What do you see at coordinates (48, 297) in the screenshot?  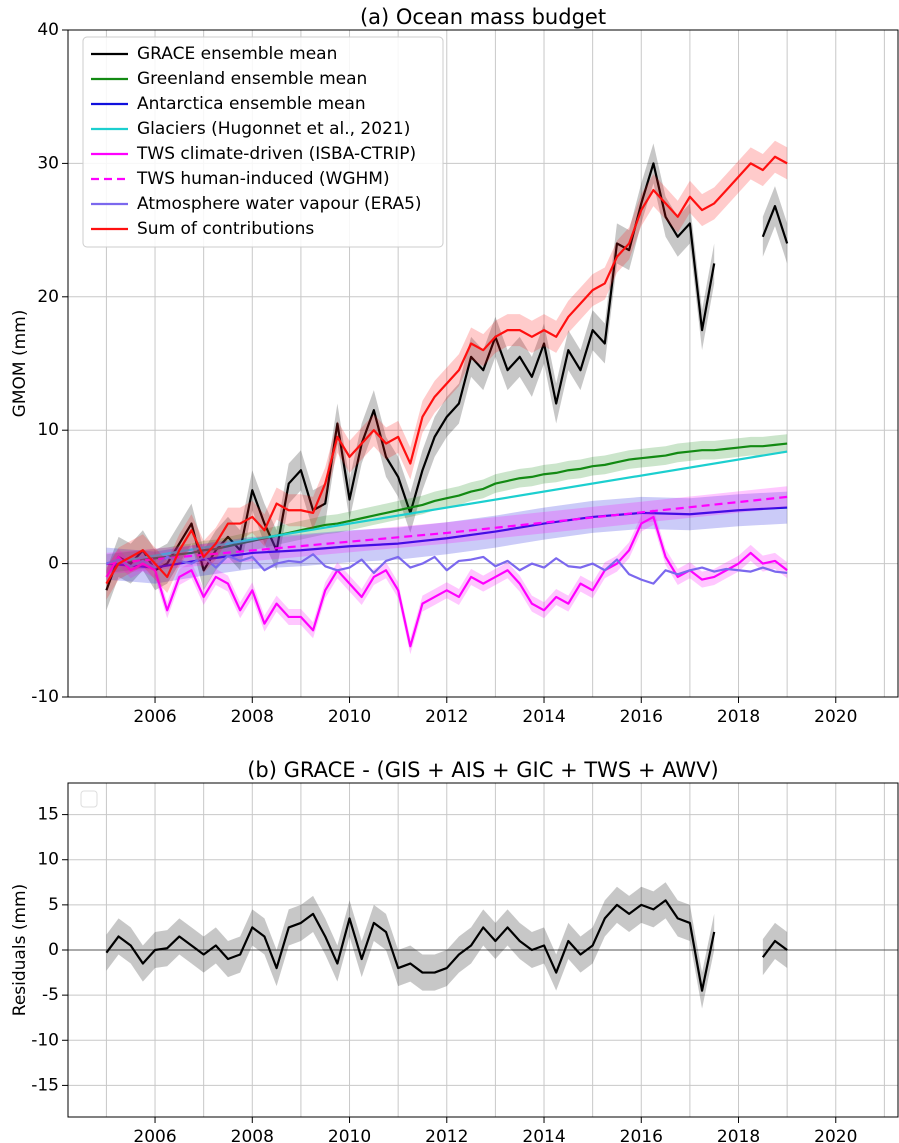 I see `y-tick-label: 20` at bounding box center [48, 297].